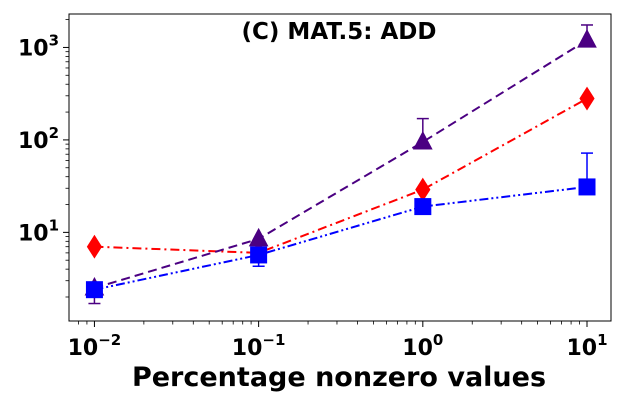 Image resolution: width=623 pixels, height=401 pixels. I want to click on x-tick-label: 10⁻¹, so click(259, 346).